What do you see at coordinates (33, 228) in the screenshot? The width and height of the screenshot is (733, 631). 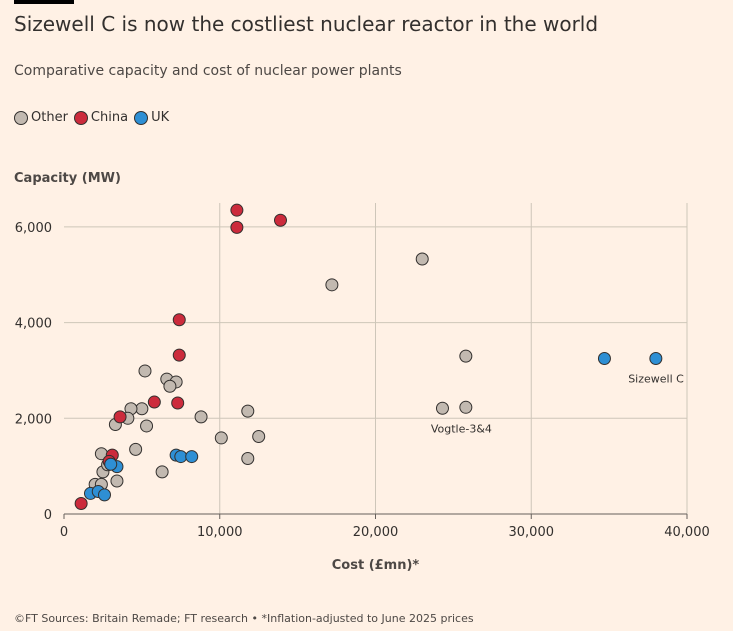 I see `y-tick-label: 6,000` at bounding box center [33, 228].